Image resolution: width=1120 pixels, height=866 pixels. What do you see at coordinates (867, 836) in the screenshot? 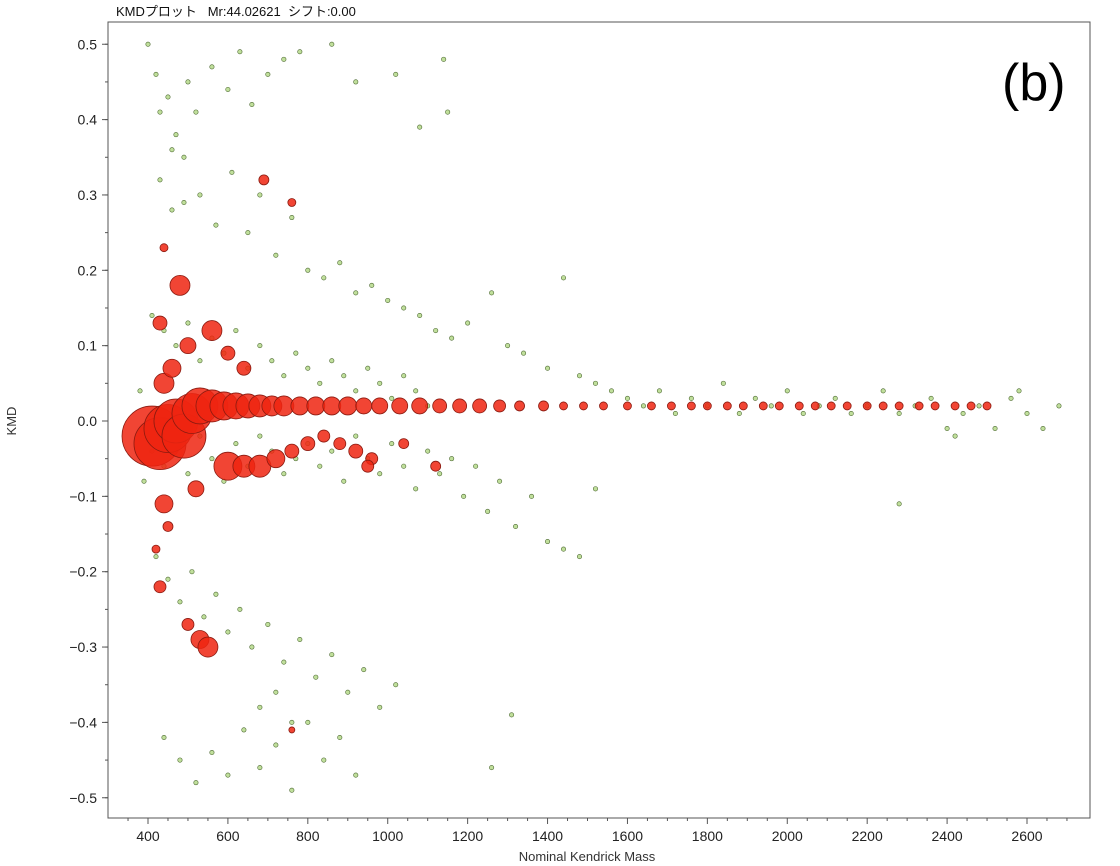
I see `x-tick-label: 2200` at bounding box center [867, 836].